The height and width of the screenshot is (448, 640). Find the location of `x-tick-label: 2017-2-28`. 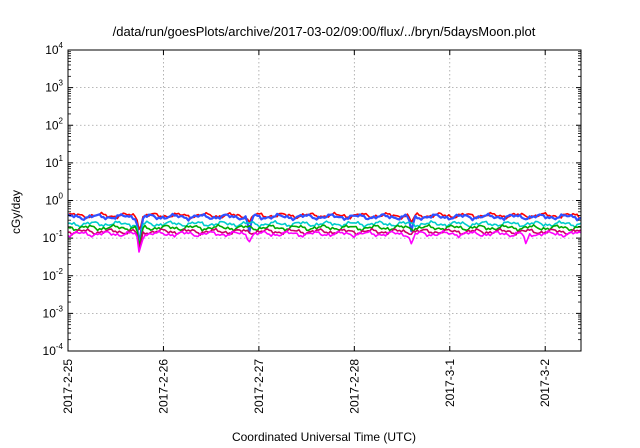

x-tick-label: 2017-2-28 is located at coordinates (354, 386).